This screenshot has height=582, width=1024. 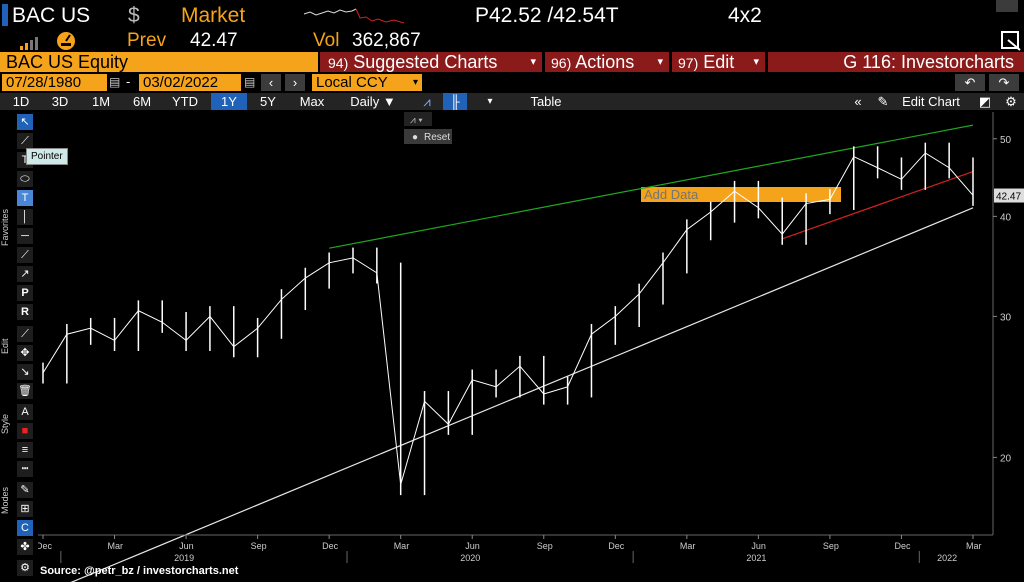 What do you see at coordinates (147, 40) in the screenshot?
I see `prev-label: Prev` at bounding box center [147, 40].